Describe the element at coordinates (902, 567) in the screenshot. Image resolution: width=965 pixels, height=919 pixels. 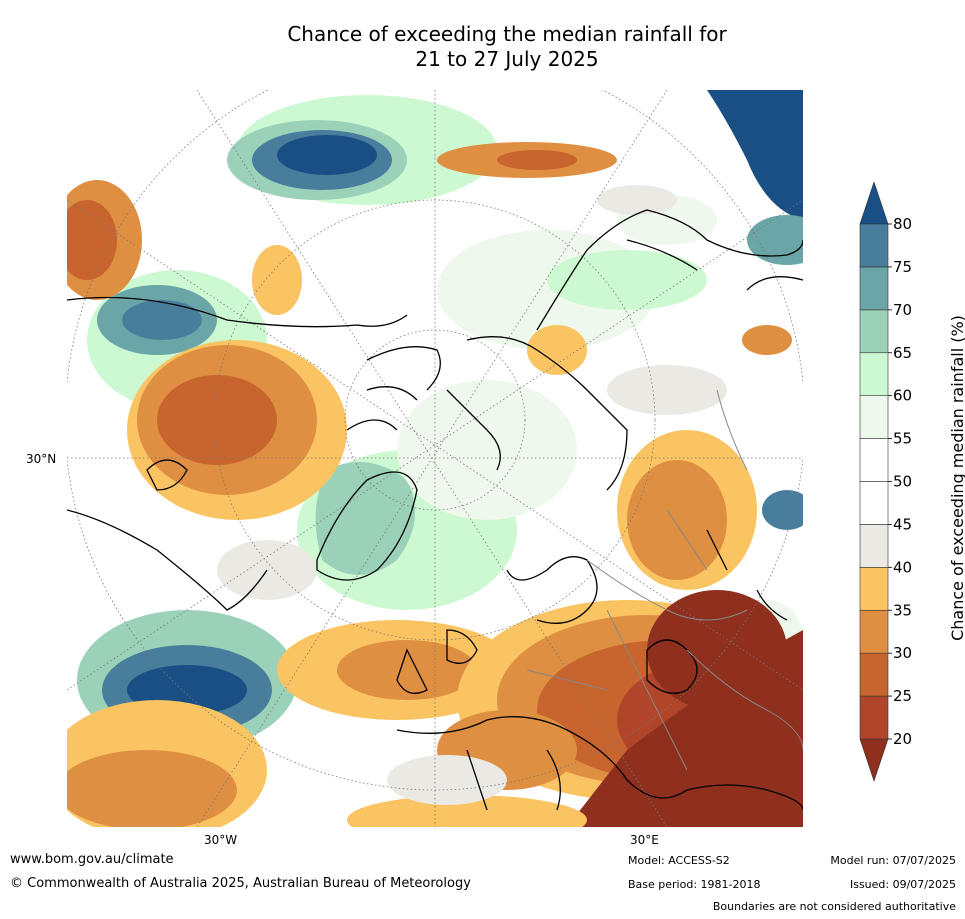
I see `colorbar-tick-label: 40` at that location.